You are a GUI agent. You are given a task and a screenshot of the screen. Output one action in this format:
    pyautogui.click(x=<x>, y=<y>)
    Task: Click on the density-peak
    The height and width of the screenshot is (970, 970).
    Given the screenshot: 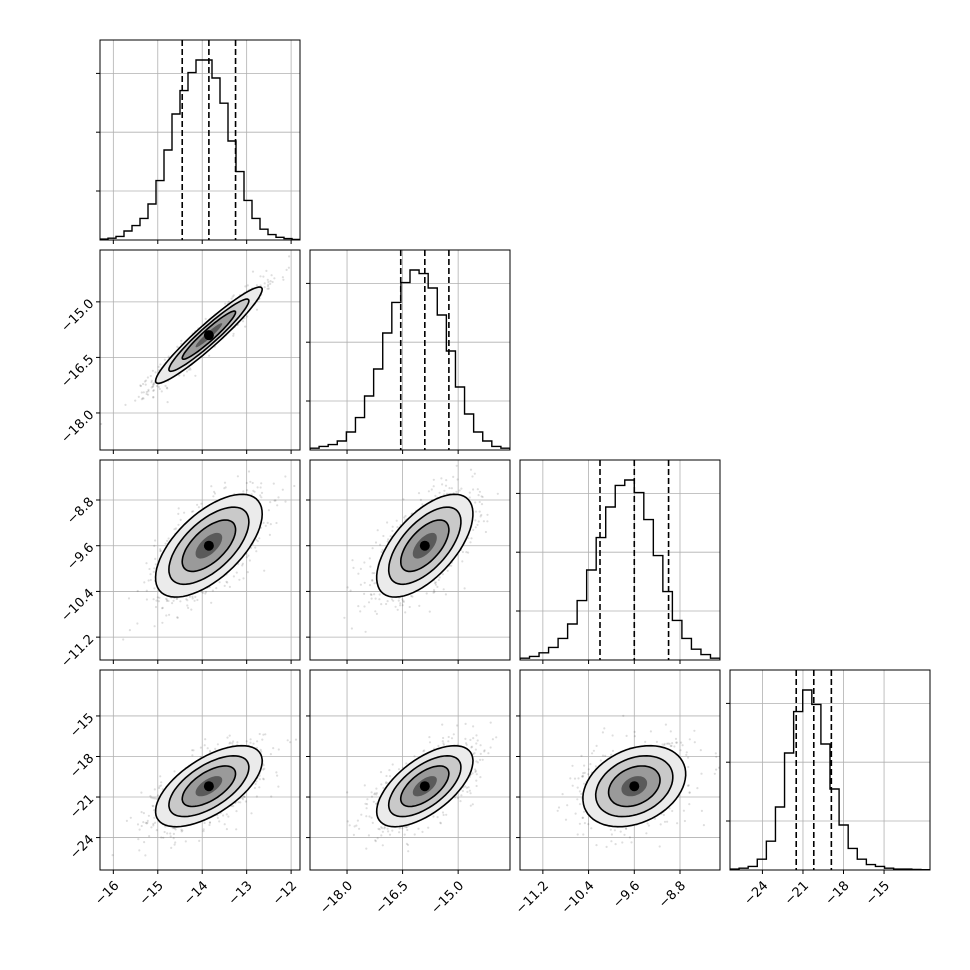 What is the action you would take?
    pyautogui.click(x=424, y=545)
    